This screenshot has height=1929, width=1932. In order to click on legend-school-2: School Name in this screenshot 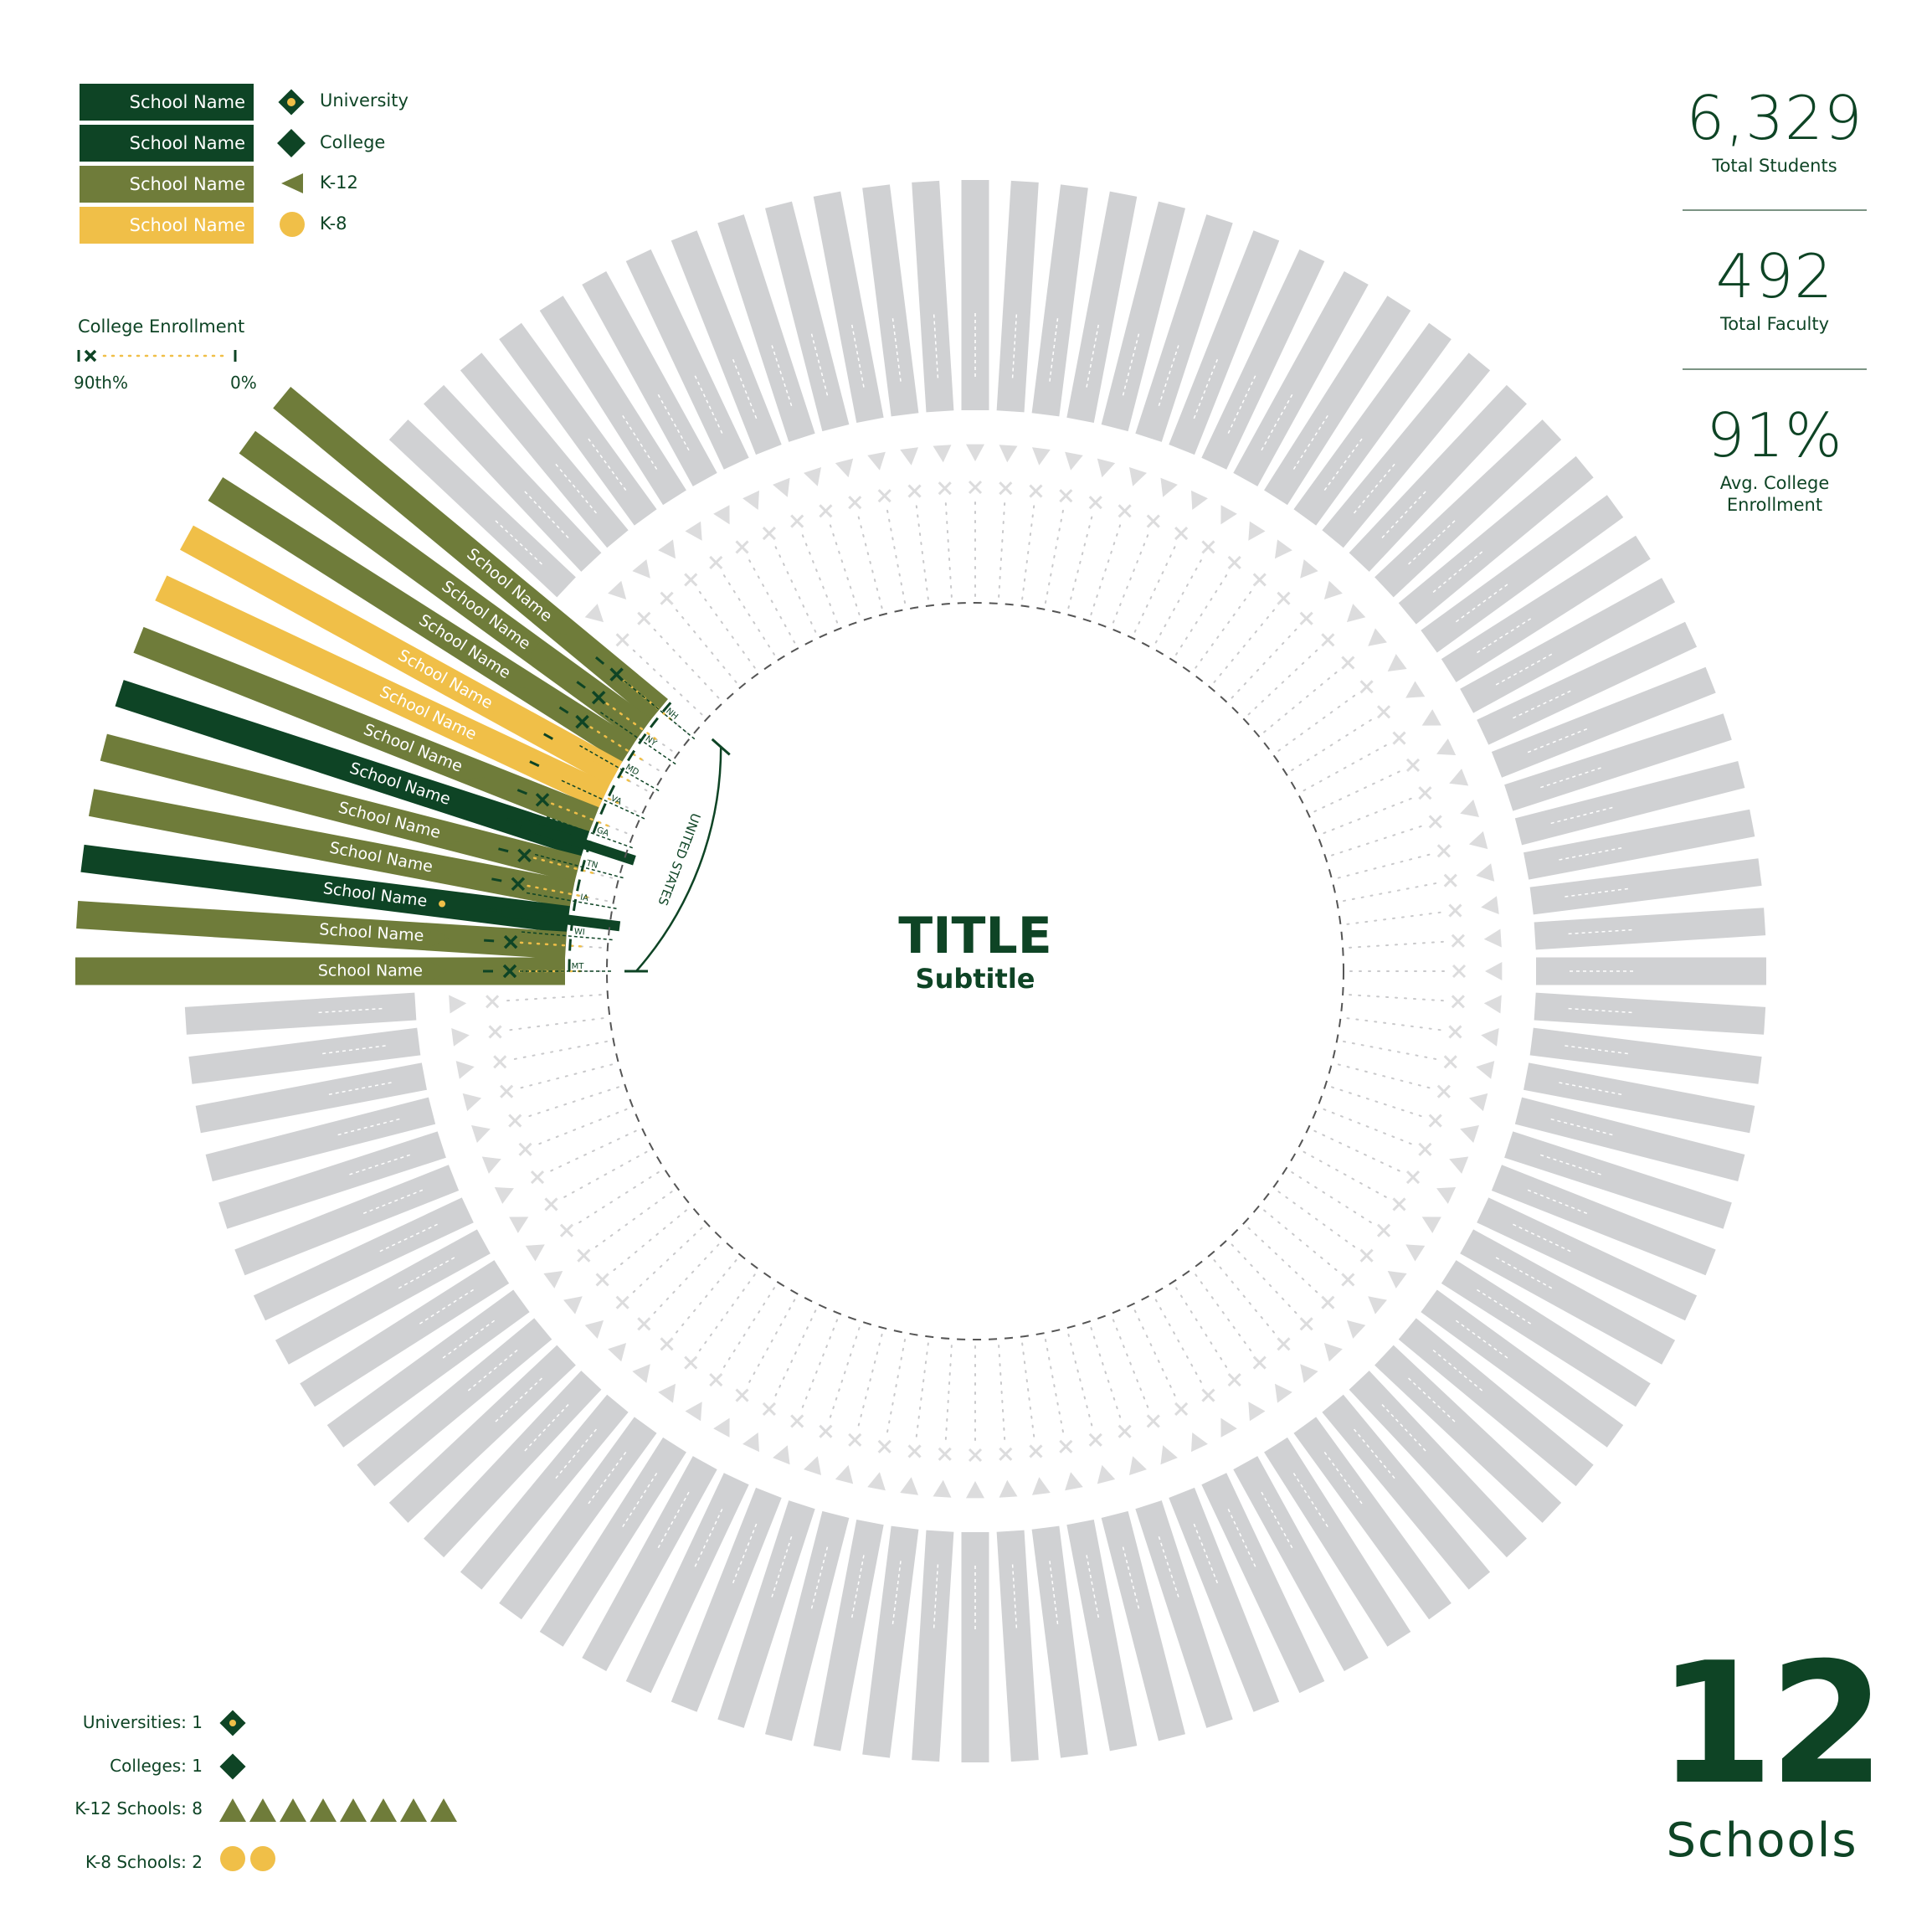, I will do `click(167, 144)`.